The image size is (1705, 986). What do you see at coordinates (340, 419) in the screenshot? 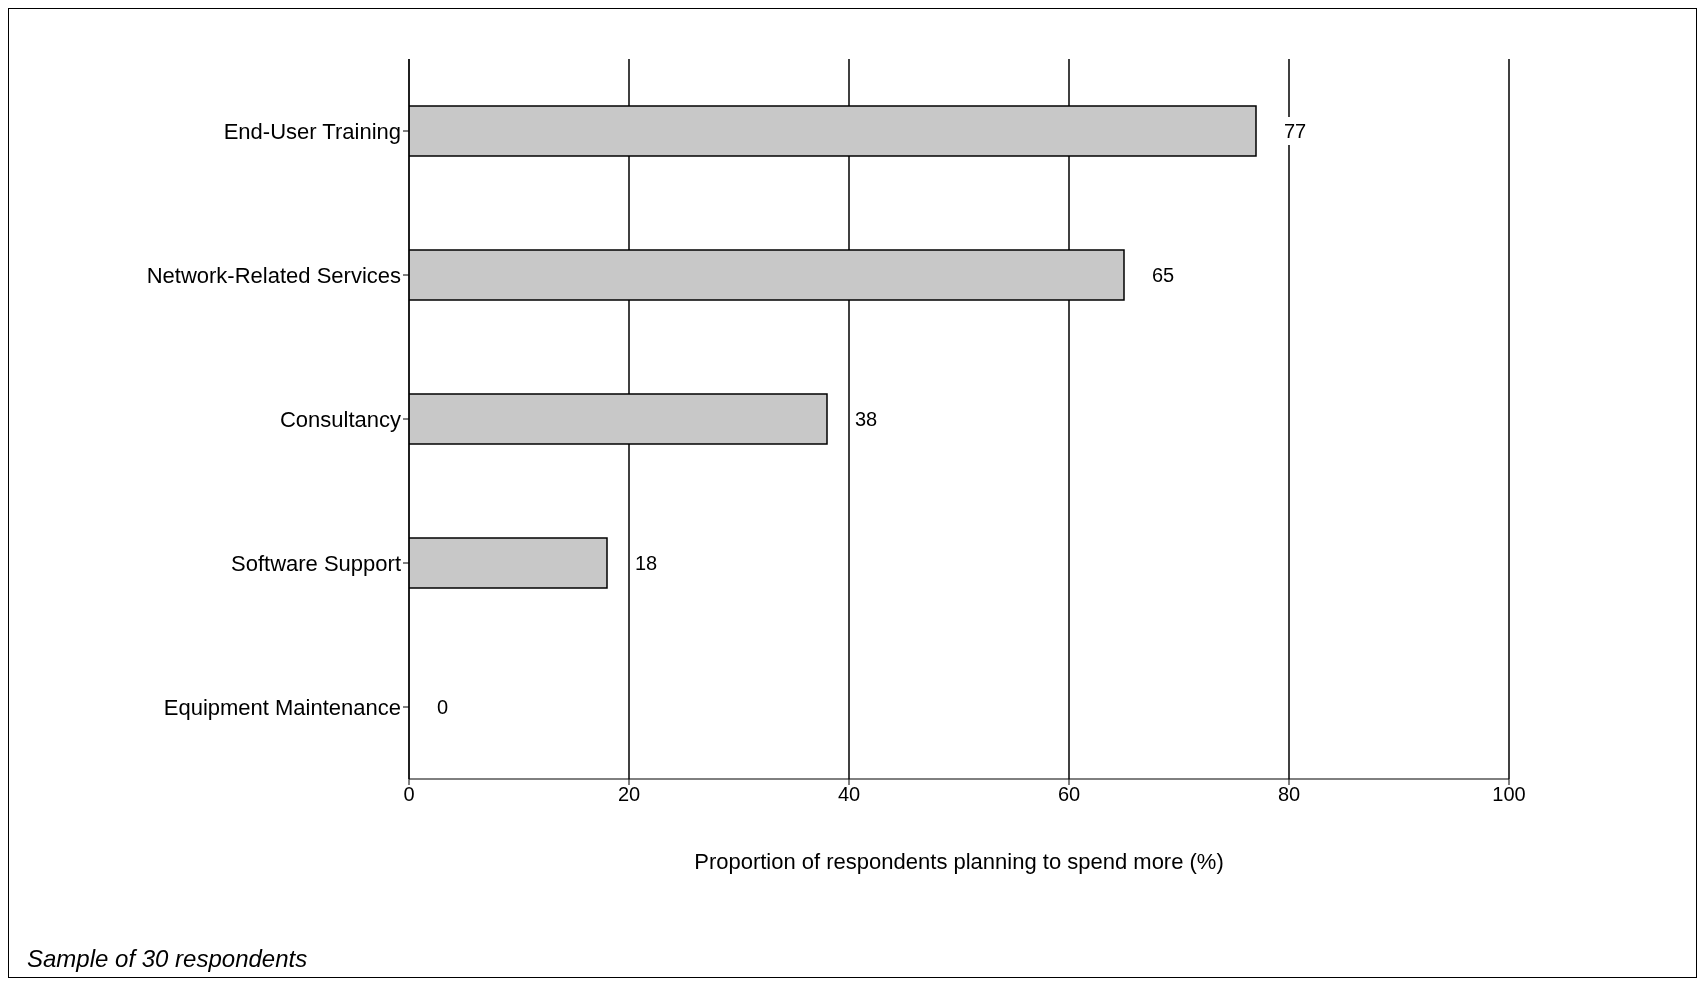
I see `y-tick-label: Consultancy` at bounding box center [340, 419].